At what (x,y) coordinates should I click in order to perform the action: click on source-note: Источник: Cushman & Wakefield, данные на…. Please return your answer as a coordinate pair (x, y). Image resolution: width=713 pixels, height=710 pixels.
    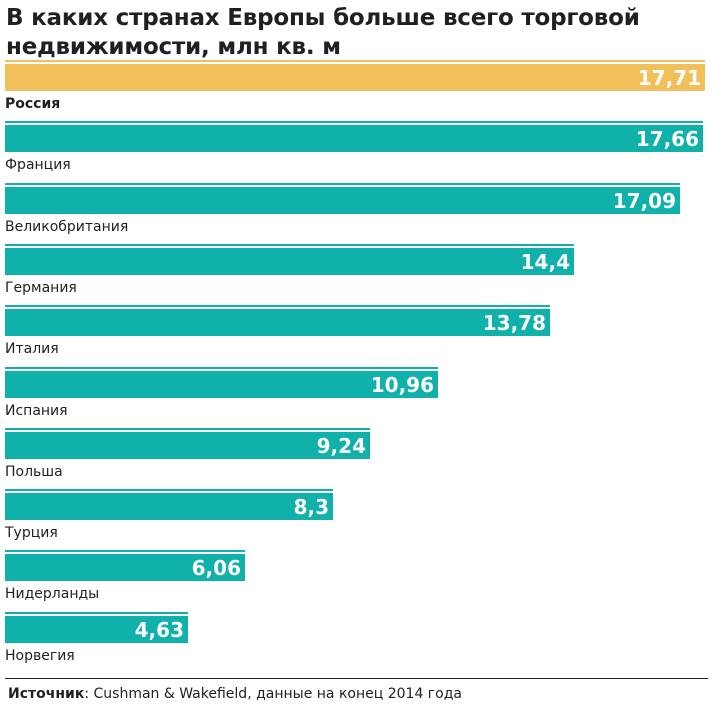
    Looking at the image, I should click on (235, 694).